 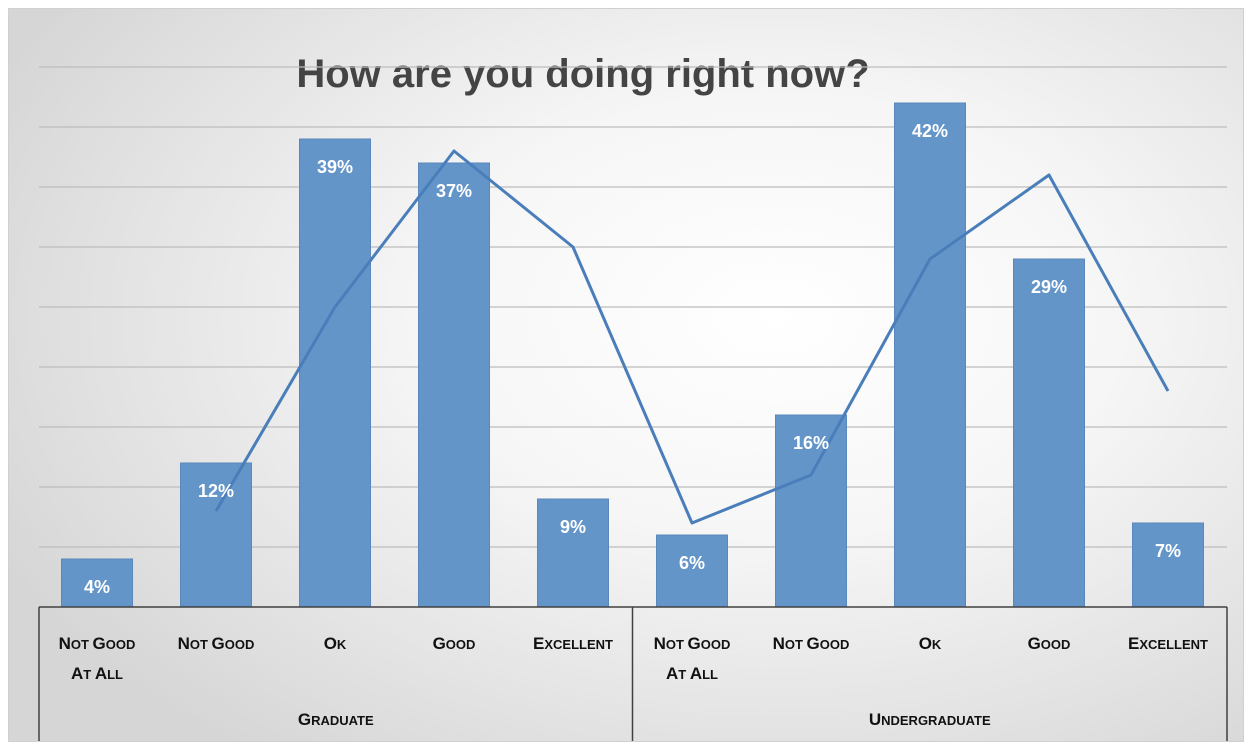 I want to click on group-label: UNDERGRADUATE, so click(x=930, y=719).